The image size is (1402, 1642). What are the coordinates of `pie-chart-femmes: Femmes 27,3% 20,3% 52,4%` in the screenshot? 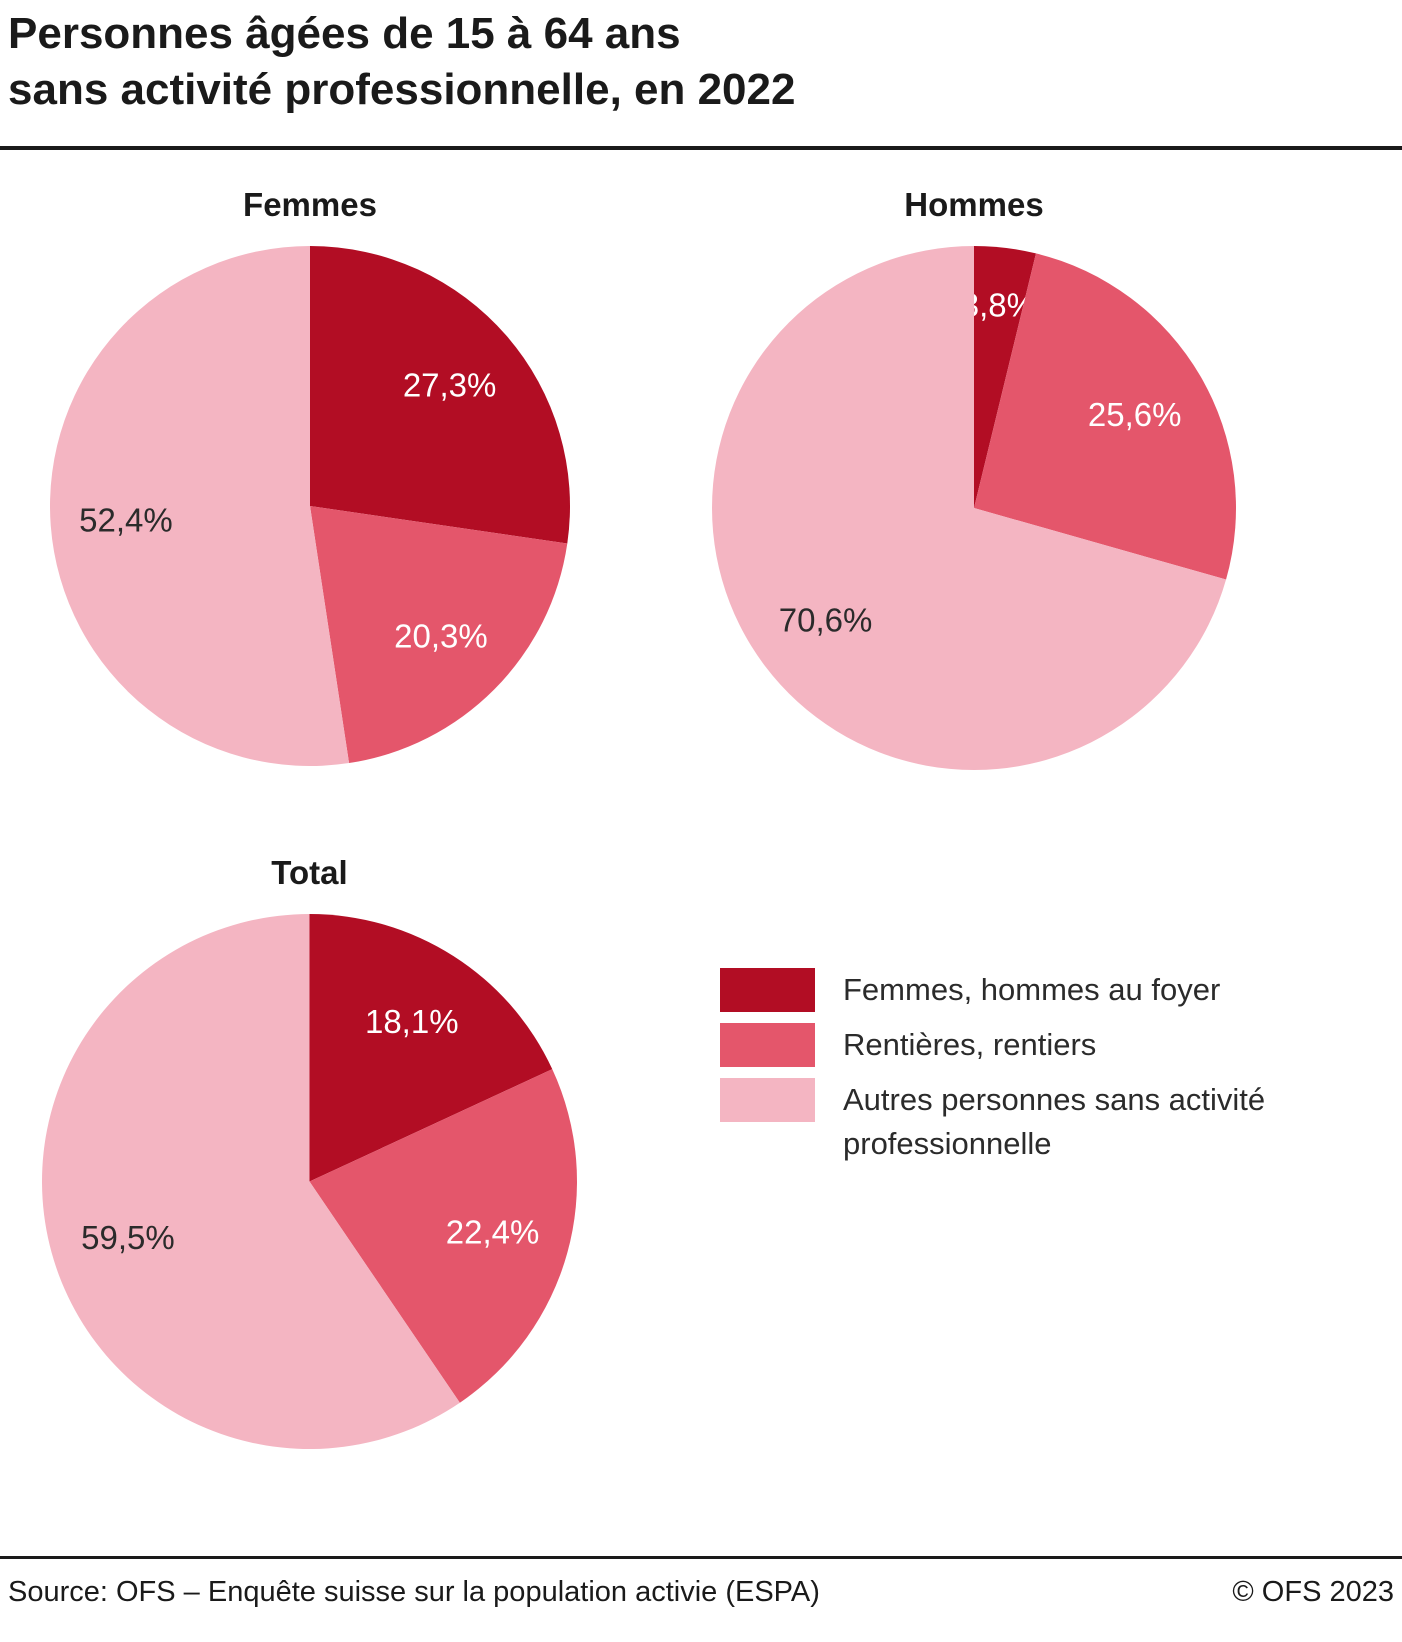 It's located at (310, 476).